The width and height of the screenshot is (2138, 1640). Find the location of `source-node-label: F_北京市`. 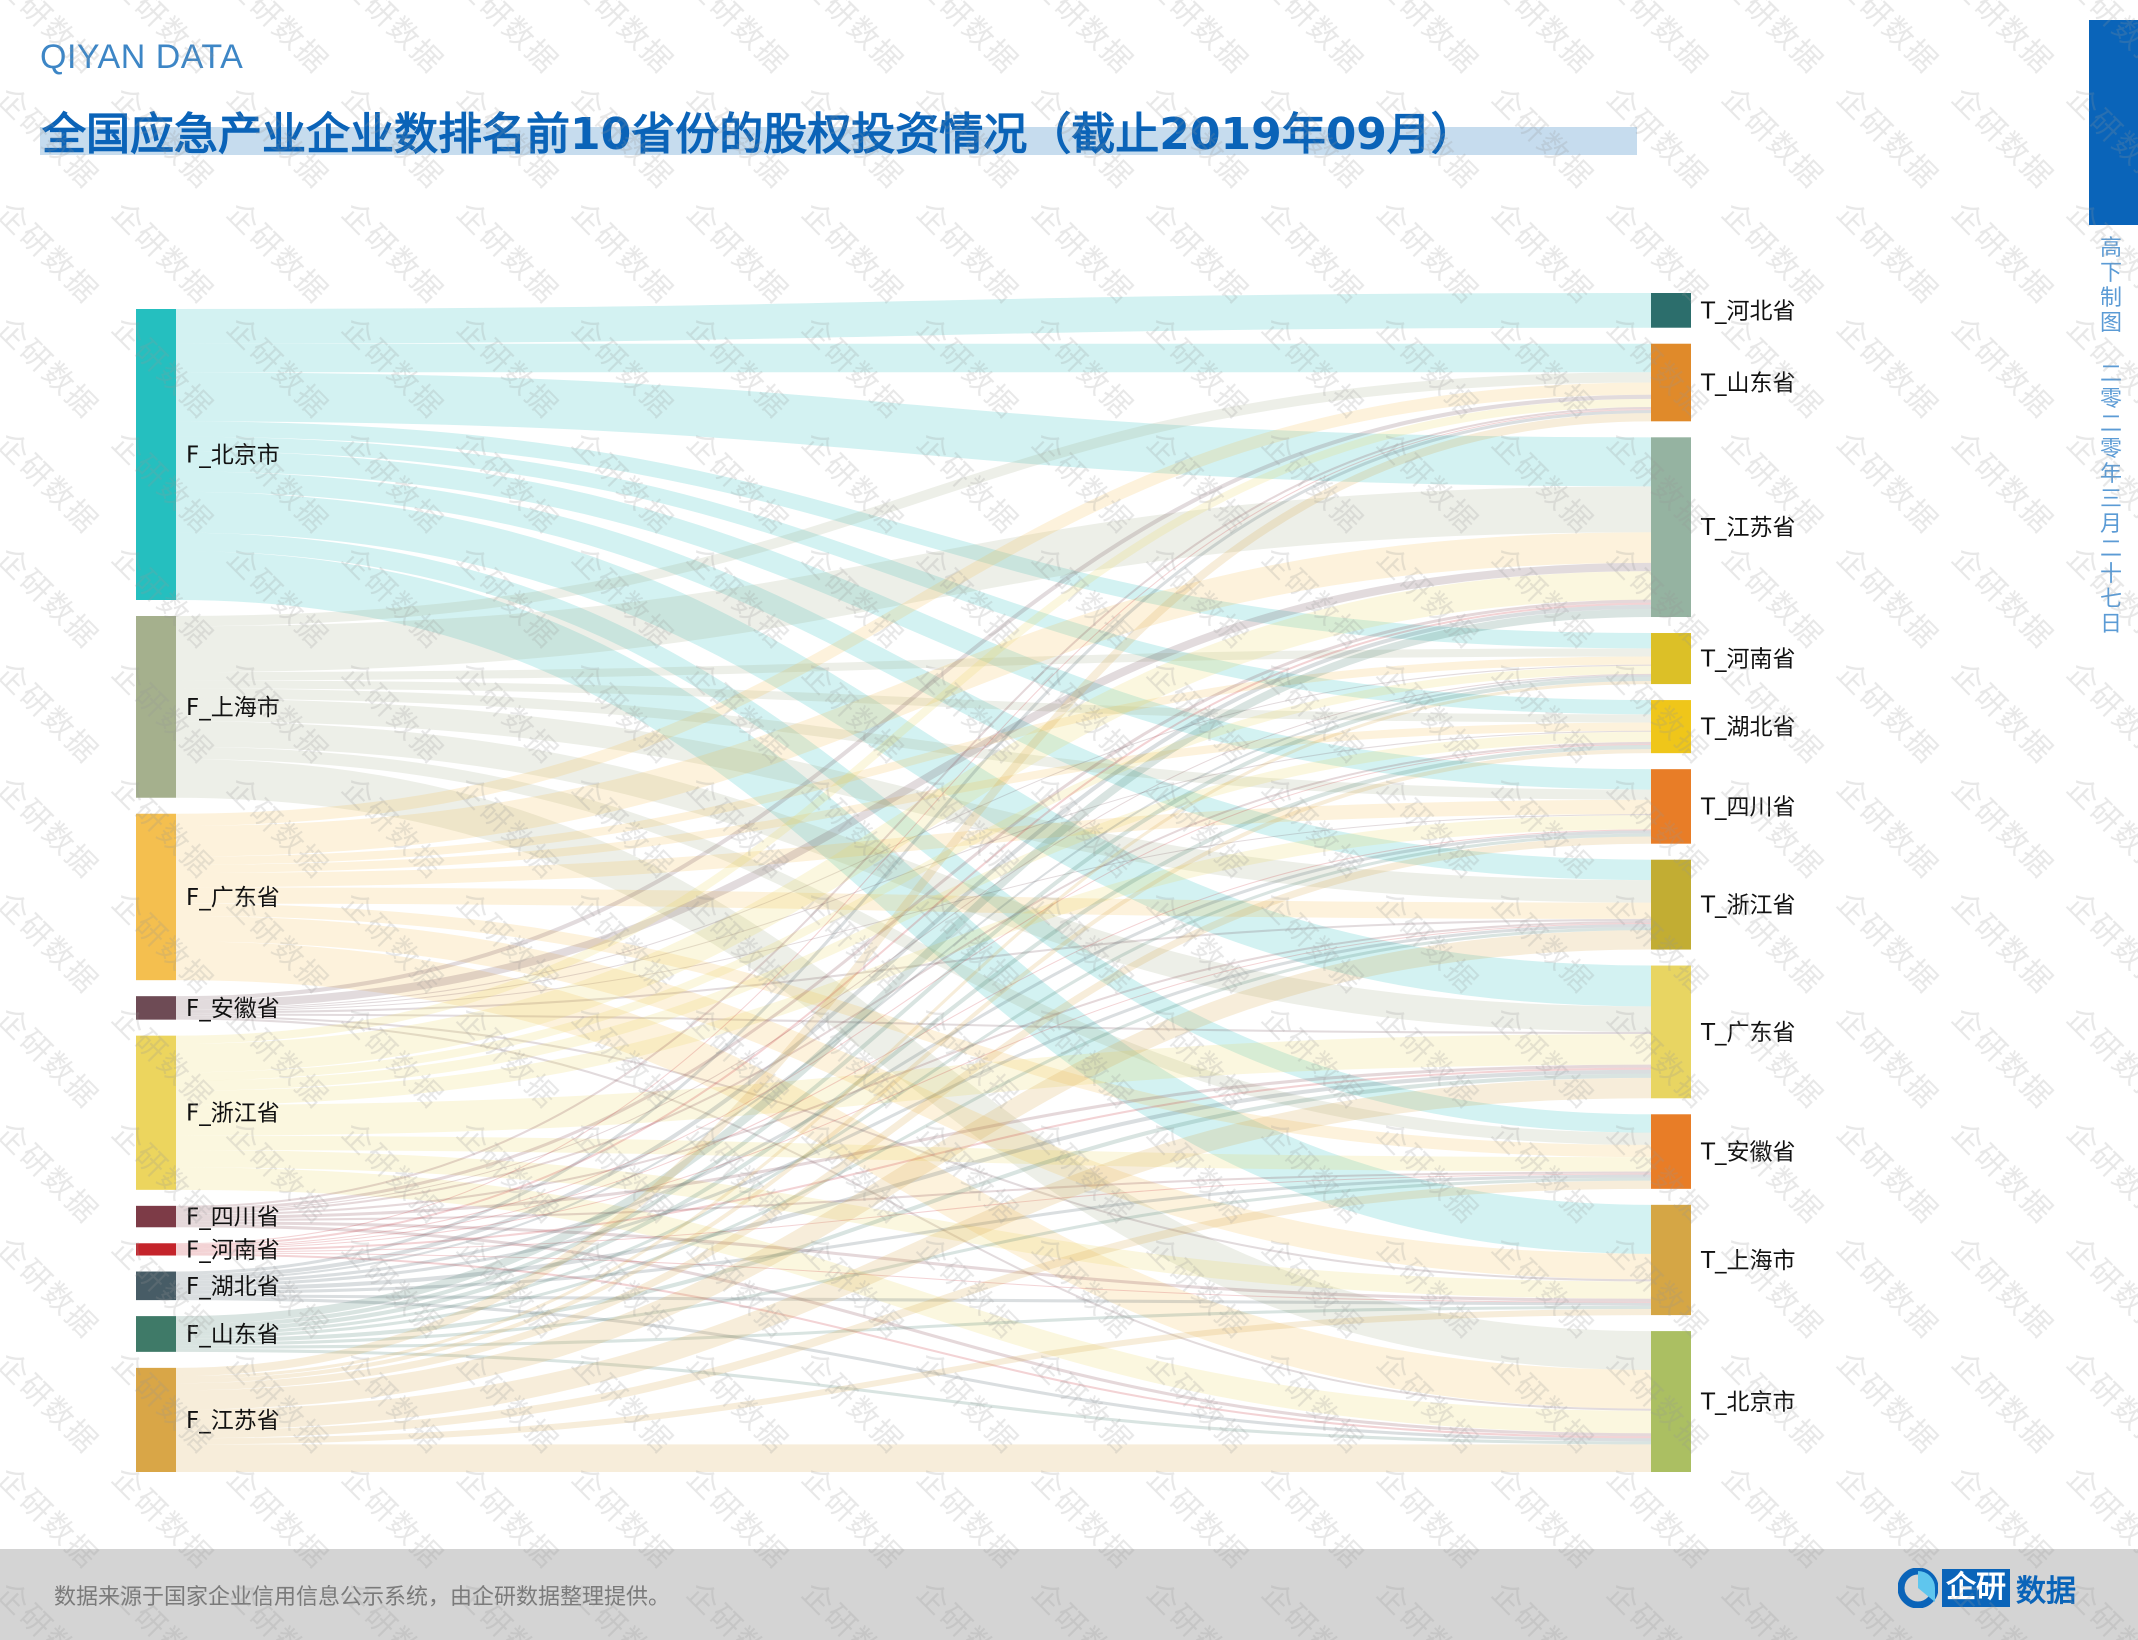

source-node-label: F_北京市 is located at coordinates (233, 455).